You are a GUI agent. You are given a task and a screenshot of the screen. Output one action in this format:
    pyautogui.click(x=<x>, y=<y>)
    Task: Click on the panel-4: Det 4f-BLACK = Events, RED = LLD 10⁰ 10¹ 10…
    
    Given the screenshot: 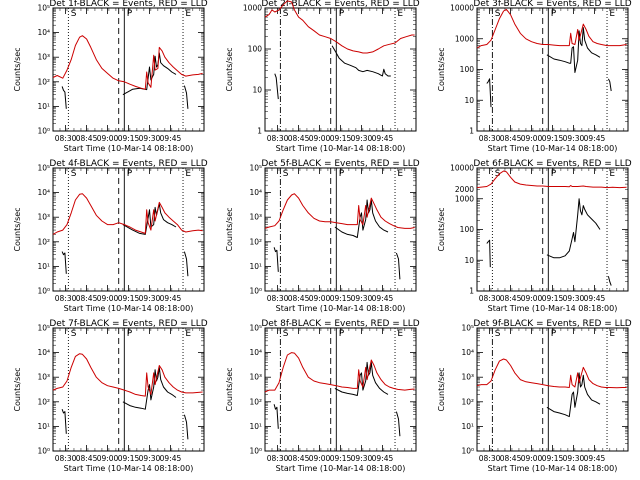 What is the action you would take?
    pyautogui.click(x=110, y=236)
    